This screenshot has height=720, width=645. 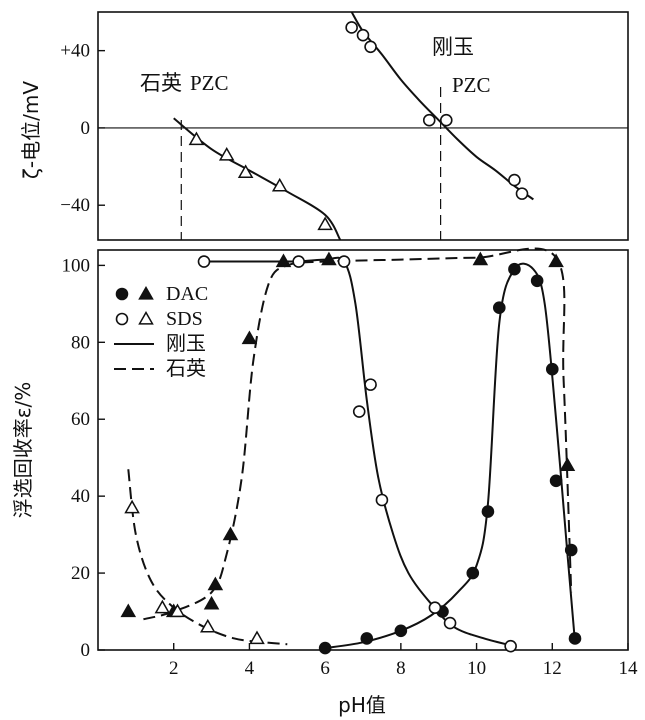 I want to click on bottom-y-tick-label: 100, so click(x=76, y=265).